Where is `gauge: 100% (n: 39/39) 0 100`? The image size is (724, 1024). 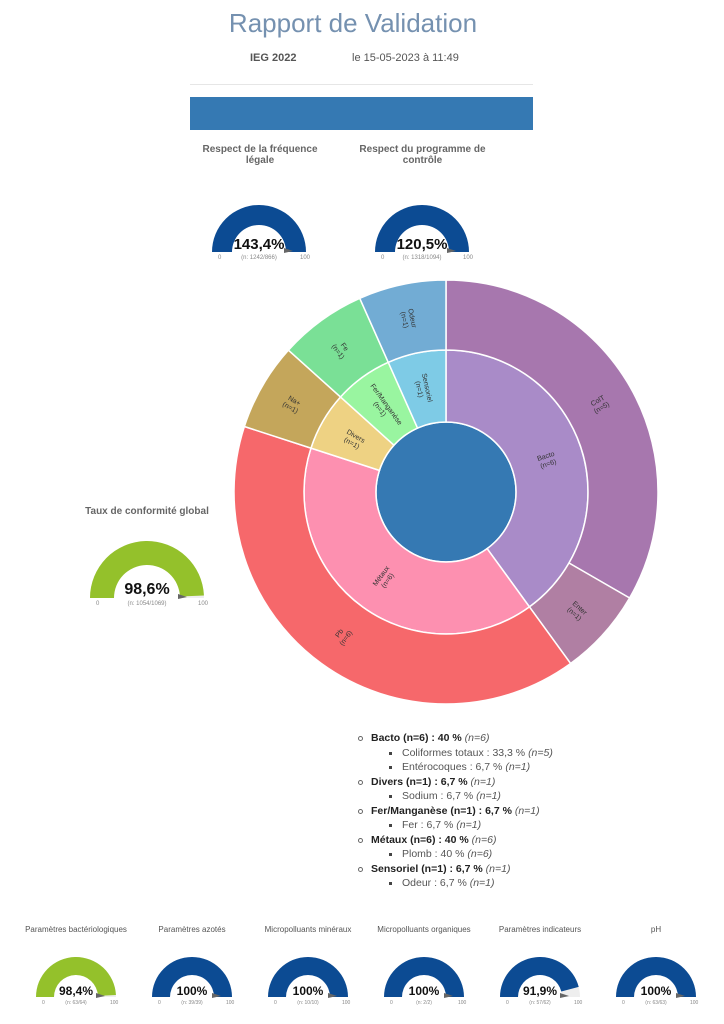
gauge: 100% (n: 39/39) 0 100 is located at coordinates (192, 988).